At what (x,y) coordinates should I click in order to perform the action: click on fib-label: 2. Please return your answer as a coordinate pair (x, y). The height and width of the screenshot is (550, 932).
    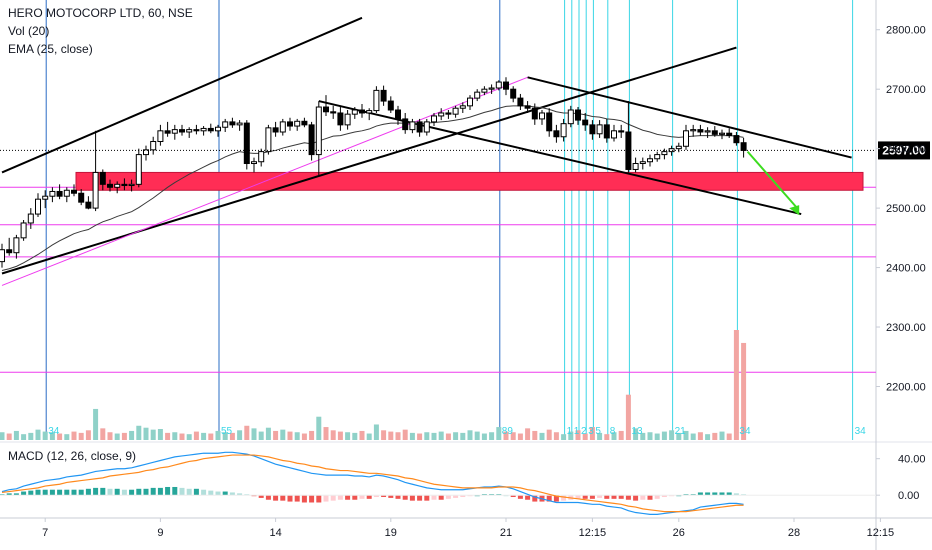
    Looking at the image, I should click on (584, 431).